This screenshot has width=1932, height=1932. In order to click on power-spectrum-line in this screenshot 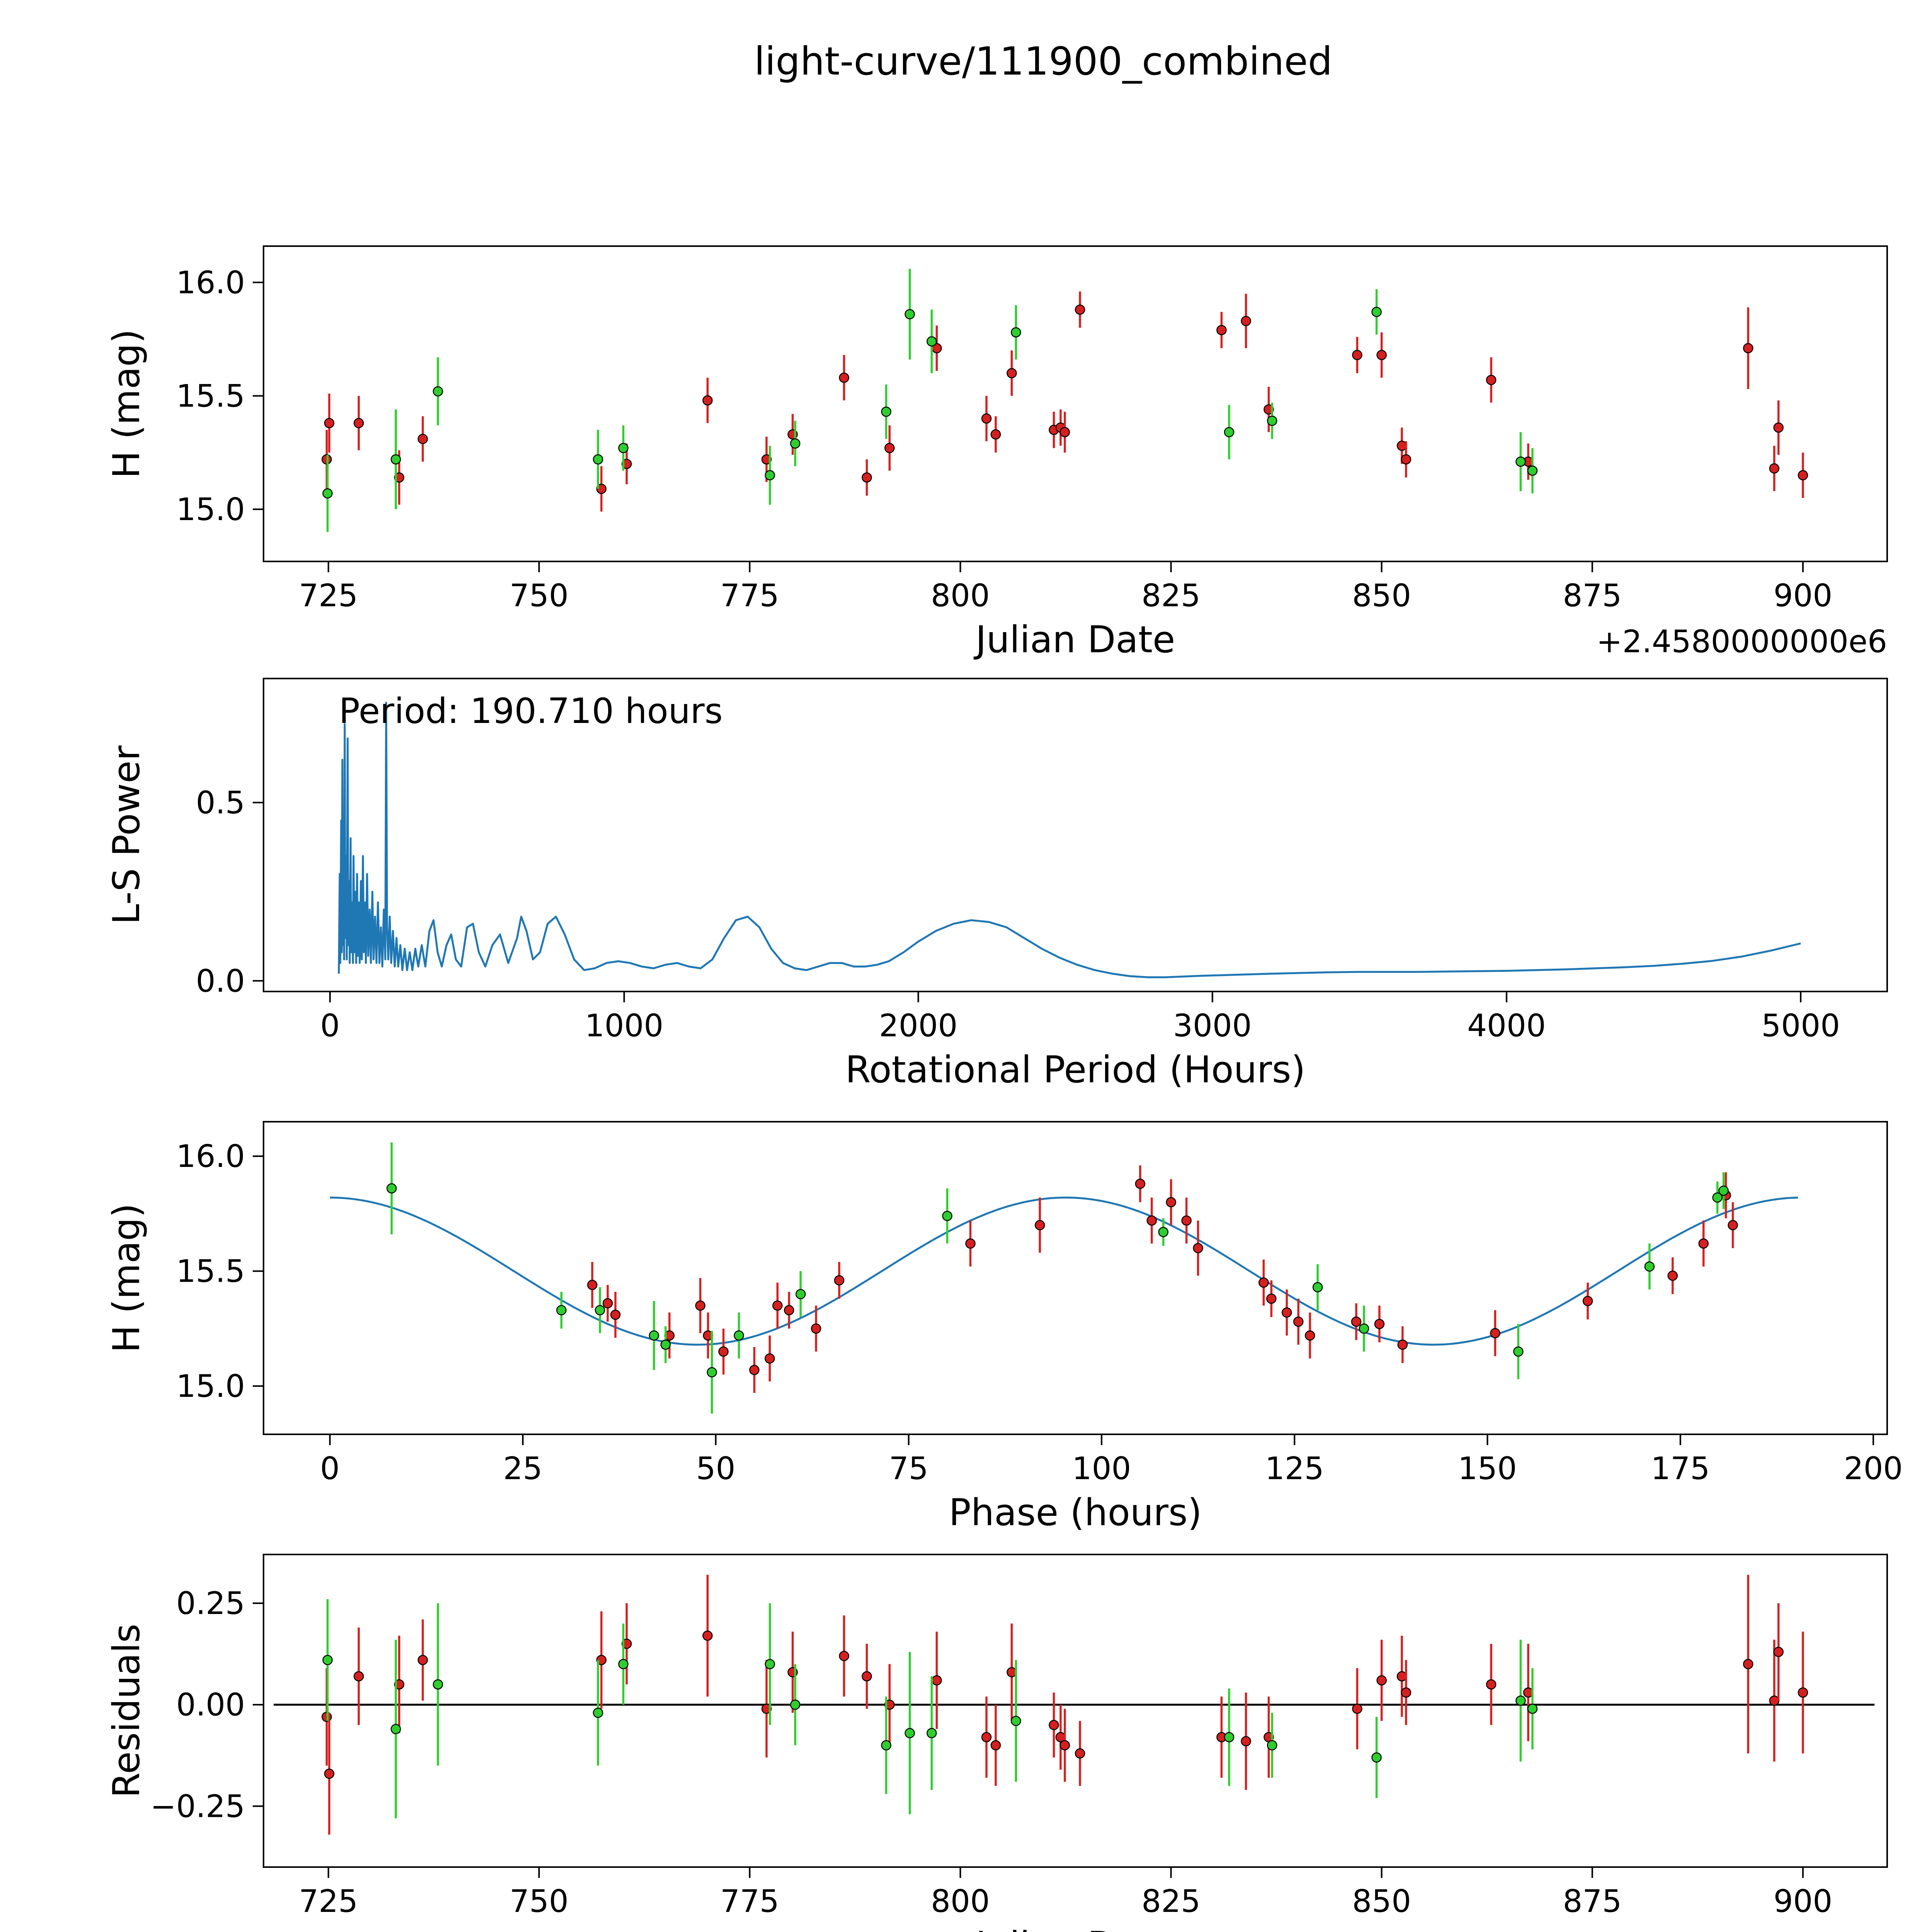, I will do `click(1070, 840)`.